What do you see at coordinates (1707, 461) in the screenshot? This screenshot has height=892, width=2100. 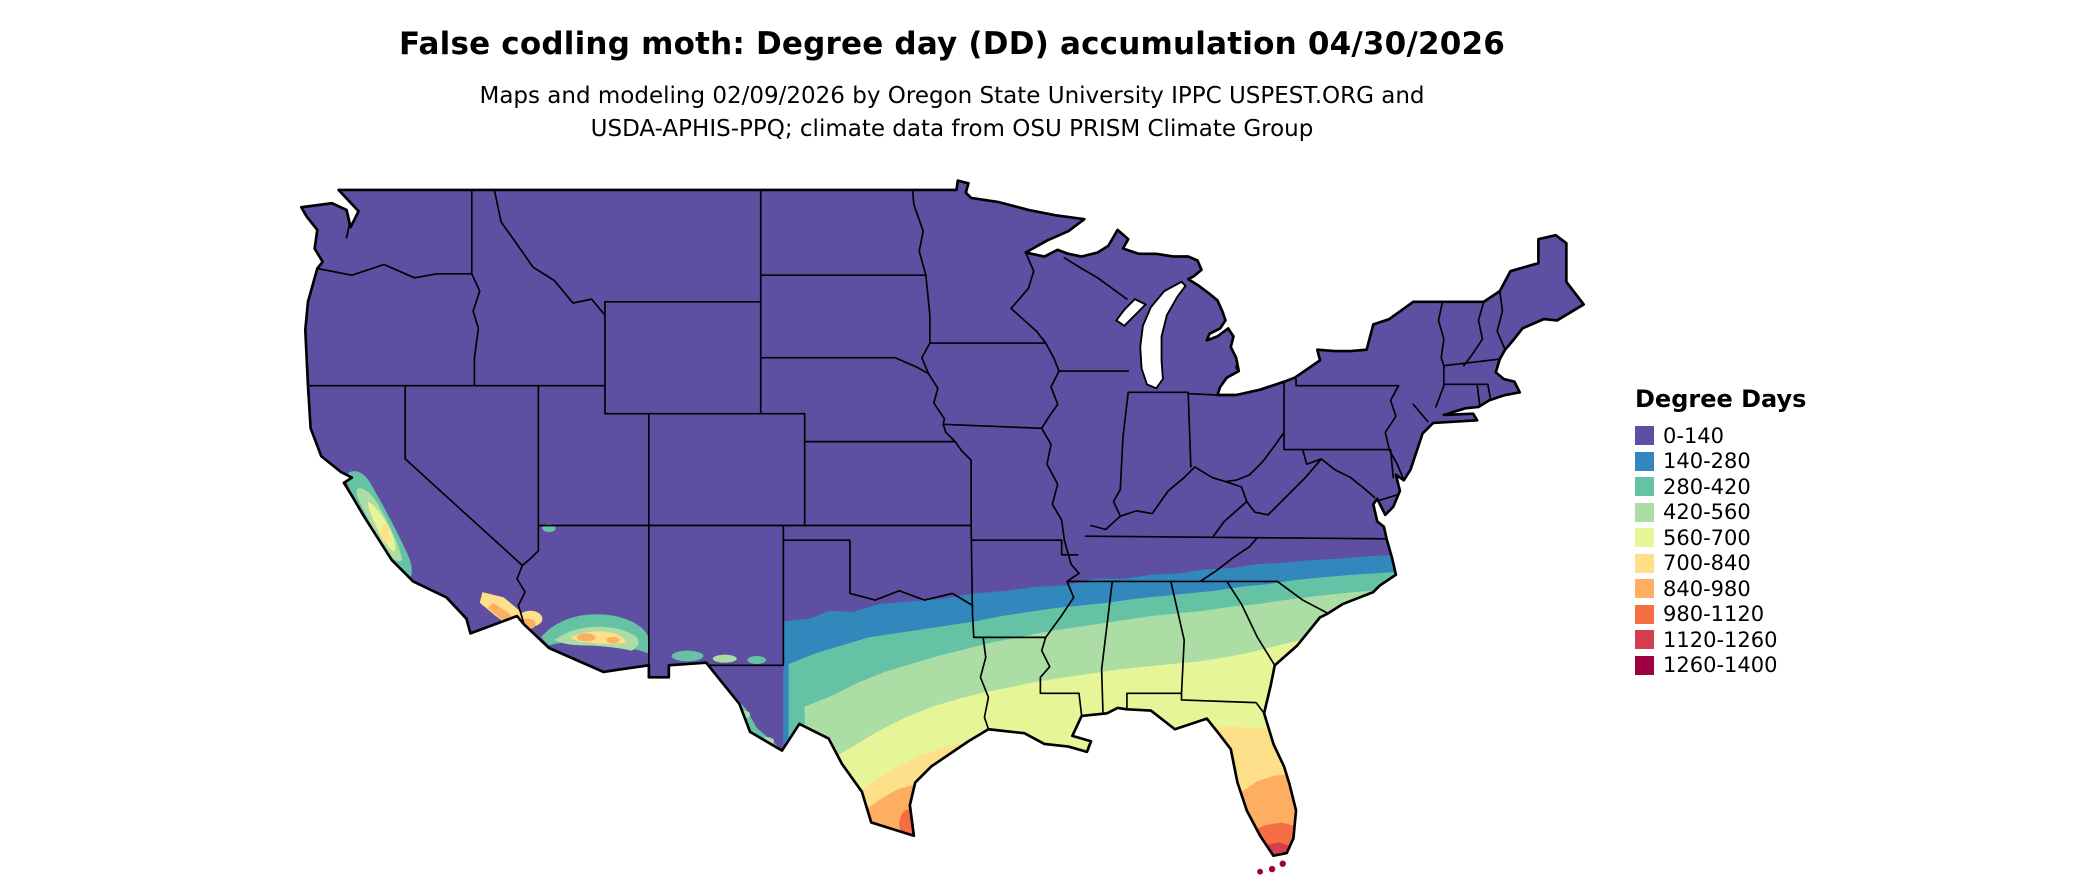 I see `legend-label: 140-280` at bounding box center [1707, 461].